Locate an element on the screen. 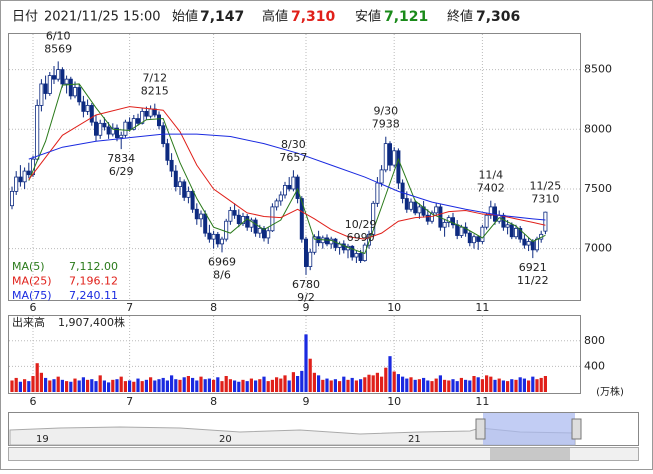  annotation-price: 6921 is located at coordinates (533, 267).